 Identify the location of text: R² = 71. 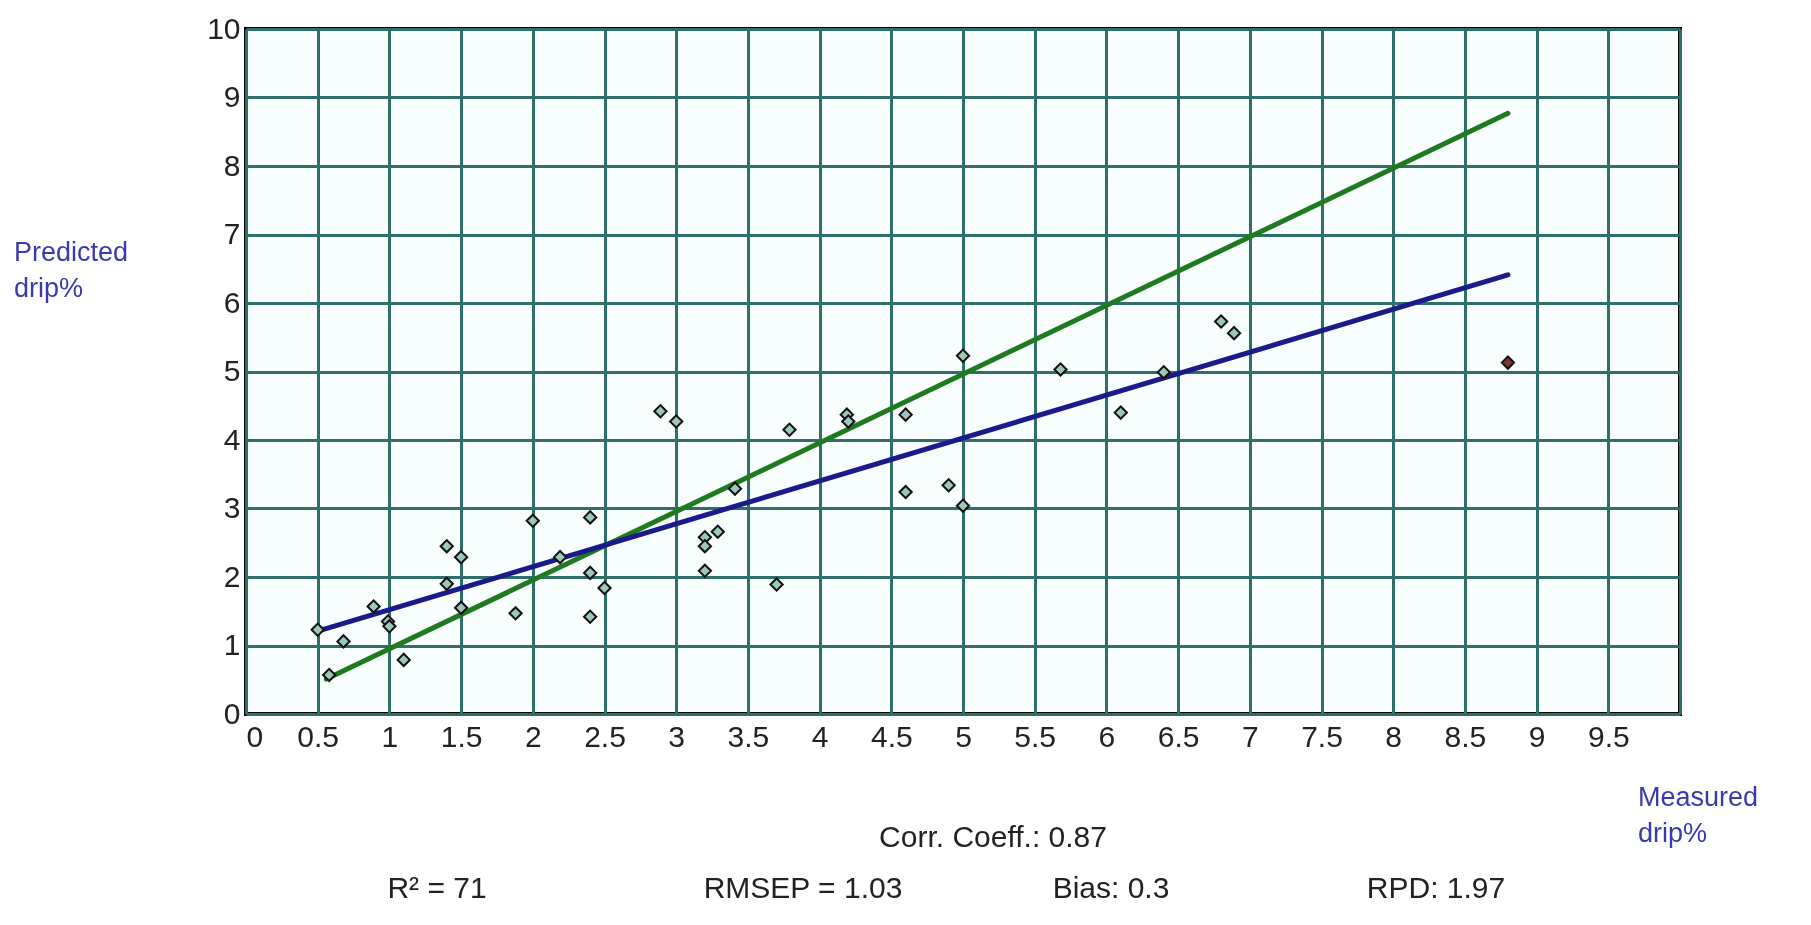
(437, 887).